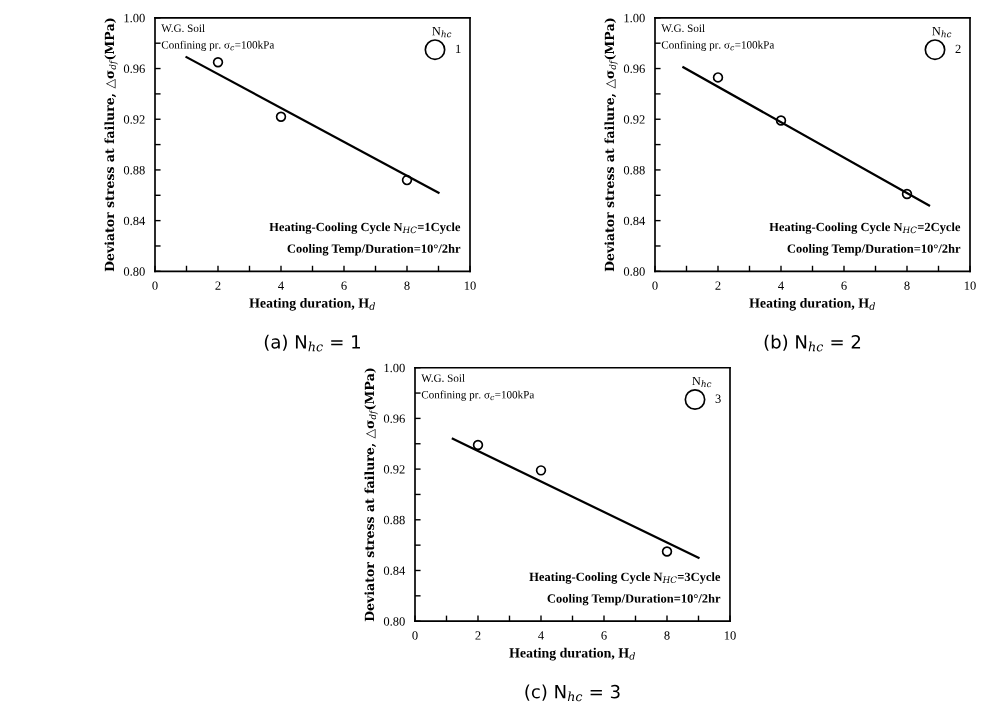 The width and height of the screenshot is (1000, 714). I want to click on text: (c) N$_{hc}$ = 3, so click(572, 693).